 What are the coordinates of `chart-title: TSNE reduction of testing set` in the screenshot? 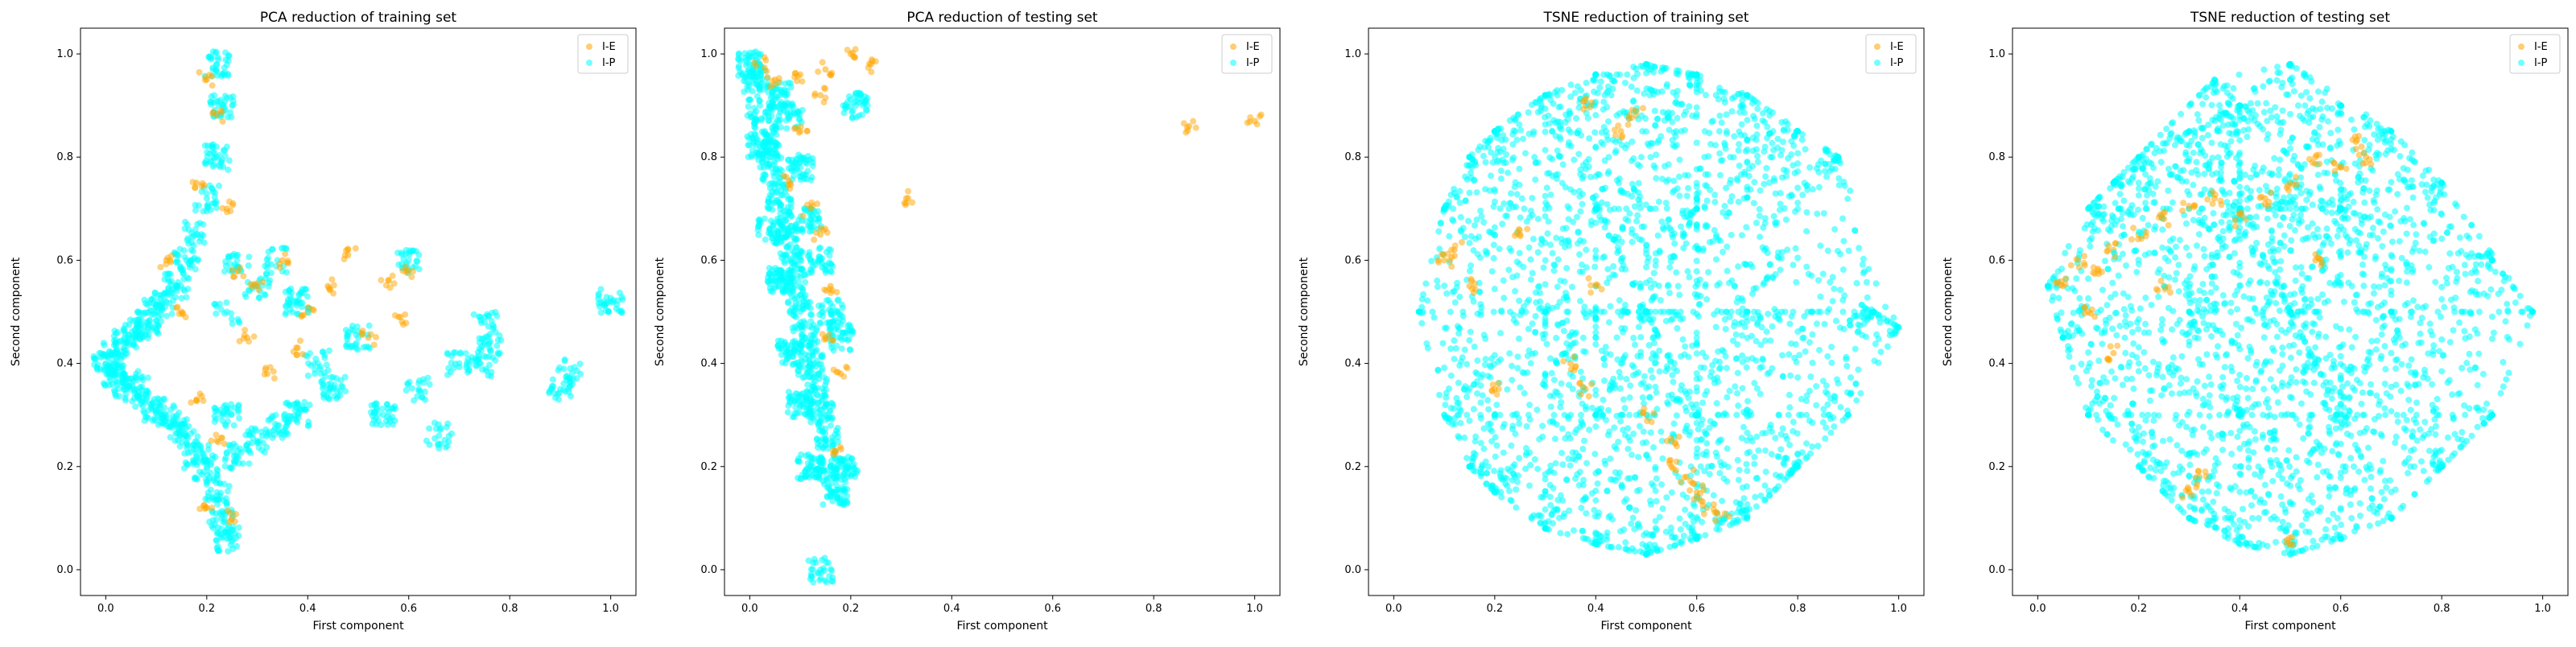 It's located at (2290, 18).